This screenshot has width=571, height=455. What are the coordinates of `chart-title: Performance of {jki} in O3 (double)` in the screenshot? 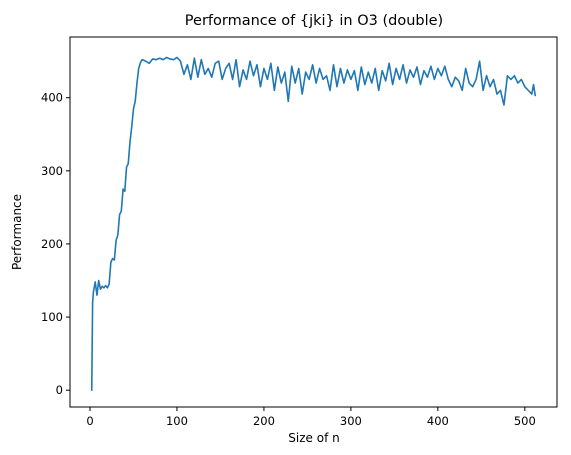 It's located at (314, 21).